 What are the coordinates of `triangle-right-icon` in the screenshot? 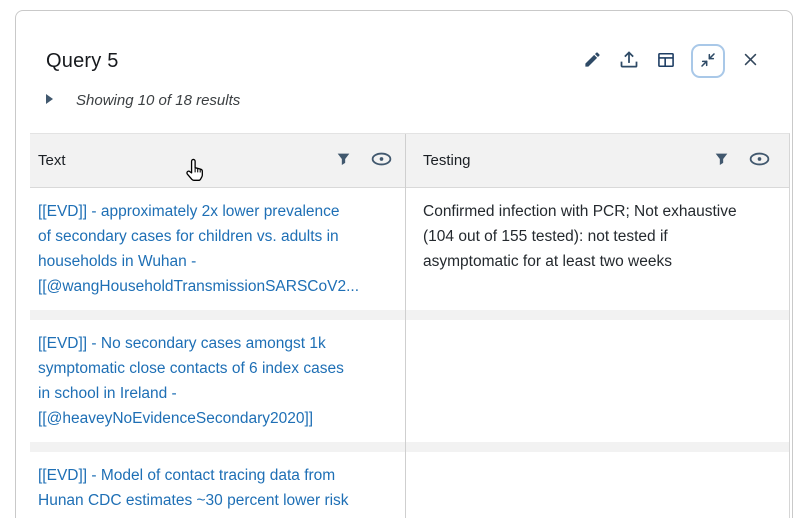 It's located at (49, 101).